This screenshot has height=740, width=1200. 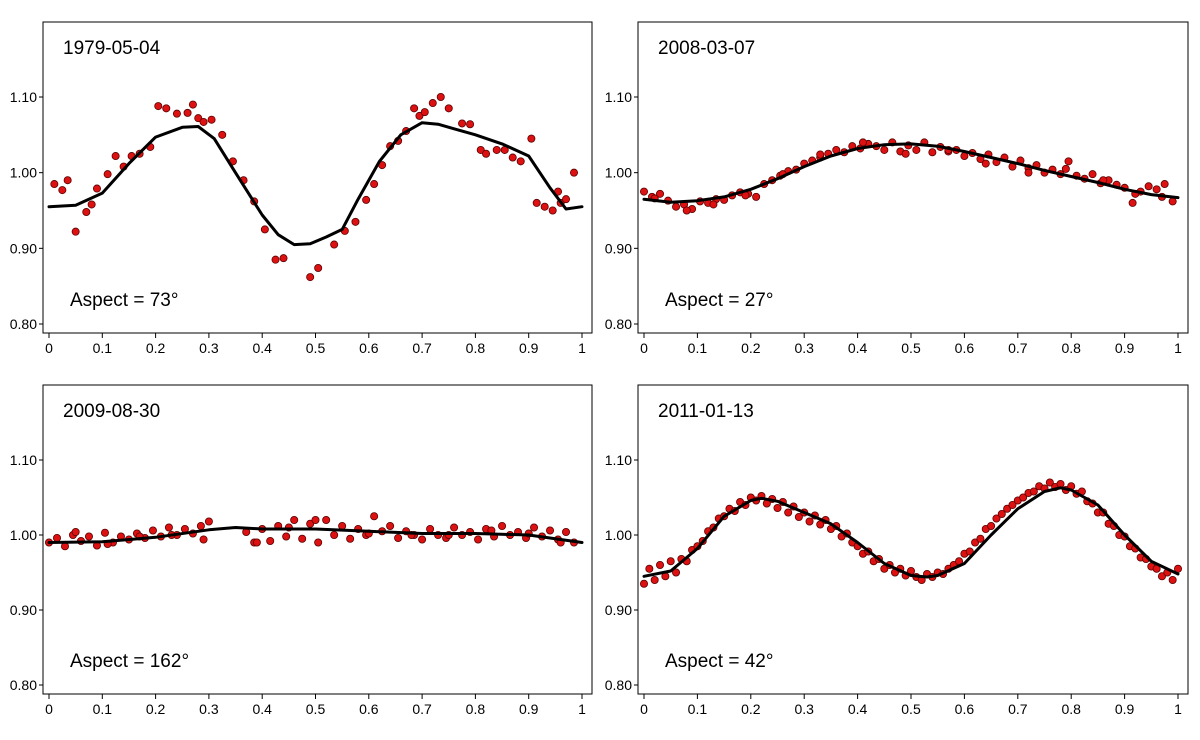 I want to click on x-tick-label: 0.1, so click(x=103, y=348).